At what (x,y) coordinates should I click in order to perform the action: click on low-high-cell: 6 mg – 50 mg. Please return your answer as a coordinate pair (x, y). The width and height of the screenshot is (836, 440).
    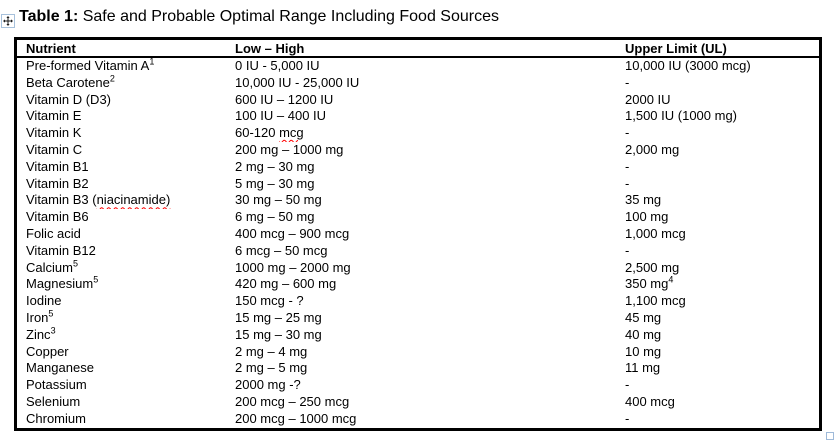
    Looking at the image, I should click on (275, 217).